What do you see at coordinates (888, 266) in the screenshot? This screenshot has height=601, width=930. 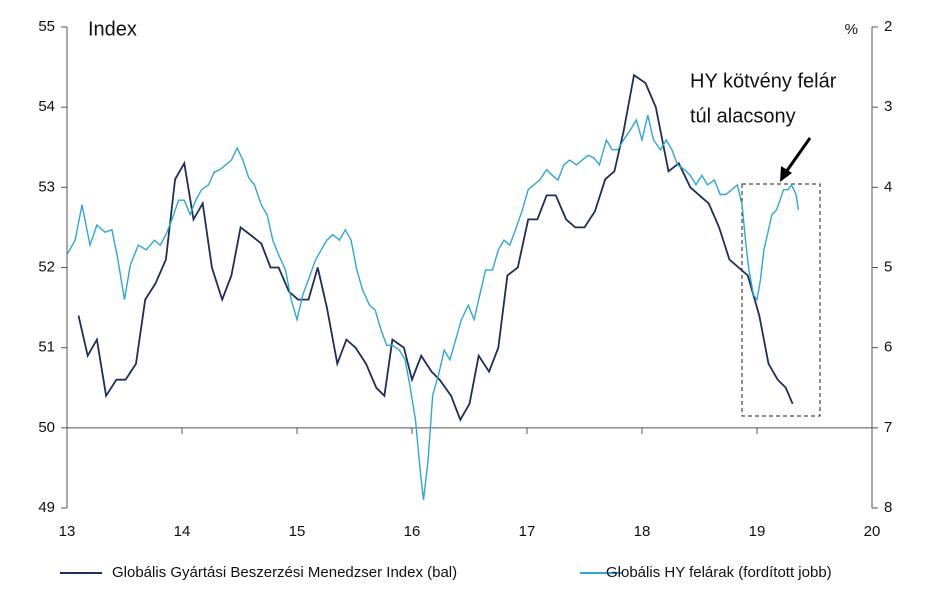 I see `y2-tick-label: 5` at bounding box center [888, 266].